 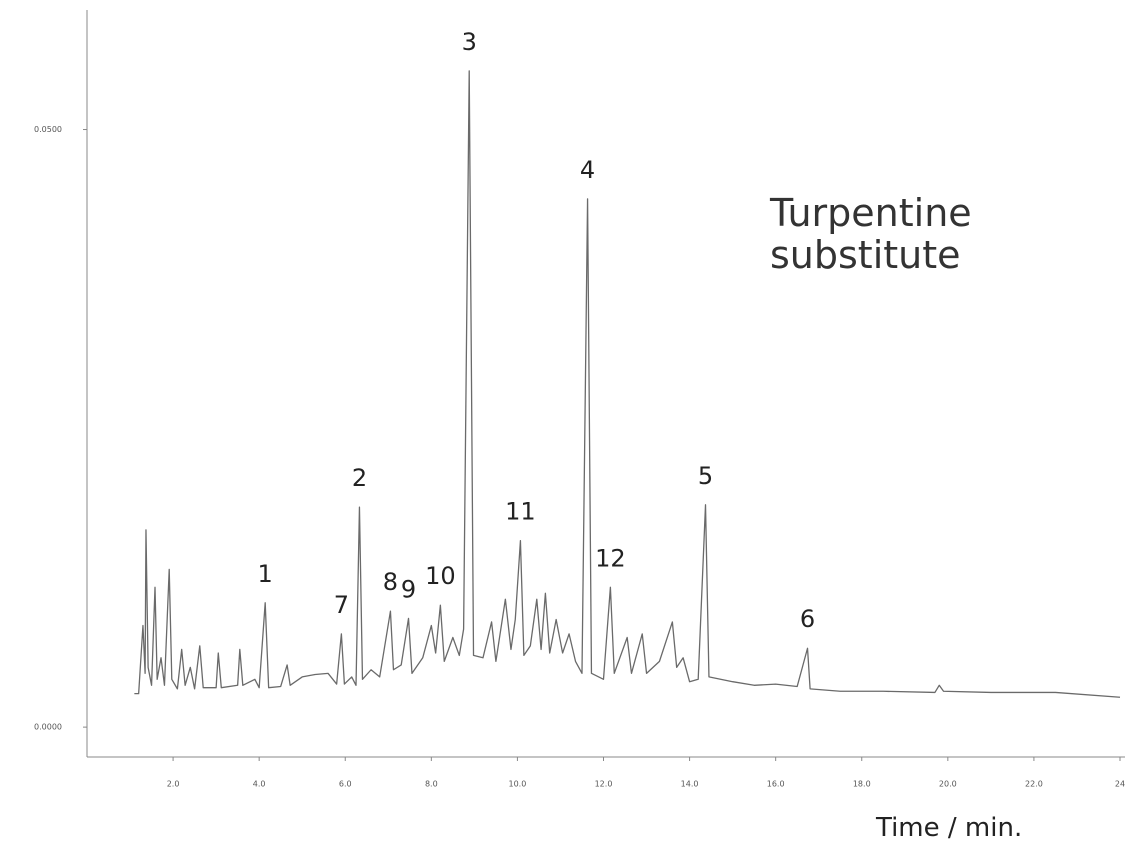 What do you see at coordinates (1120, 784) in the screenshot?
I see `x-tick-label: 24` at bounding box center [1120, 784].